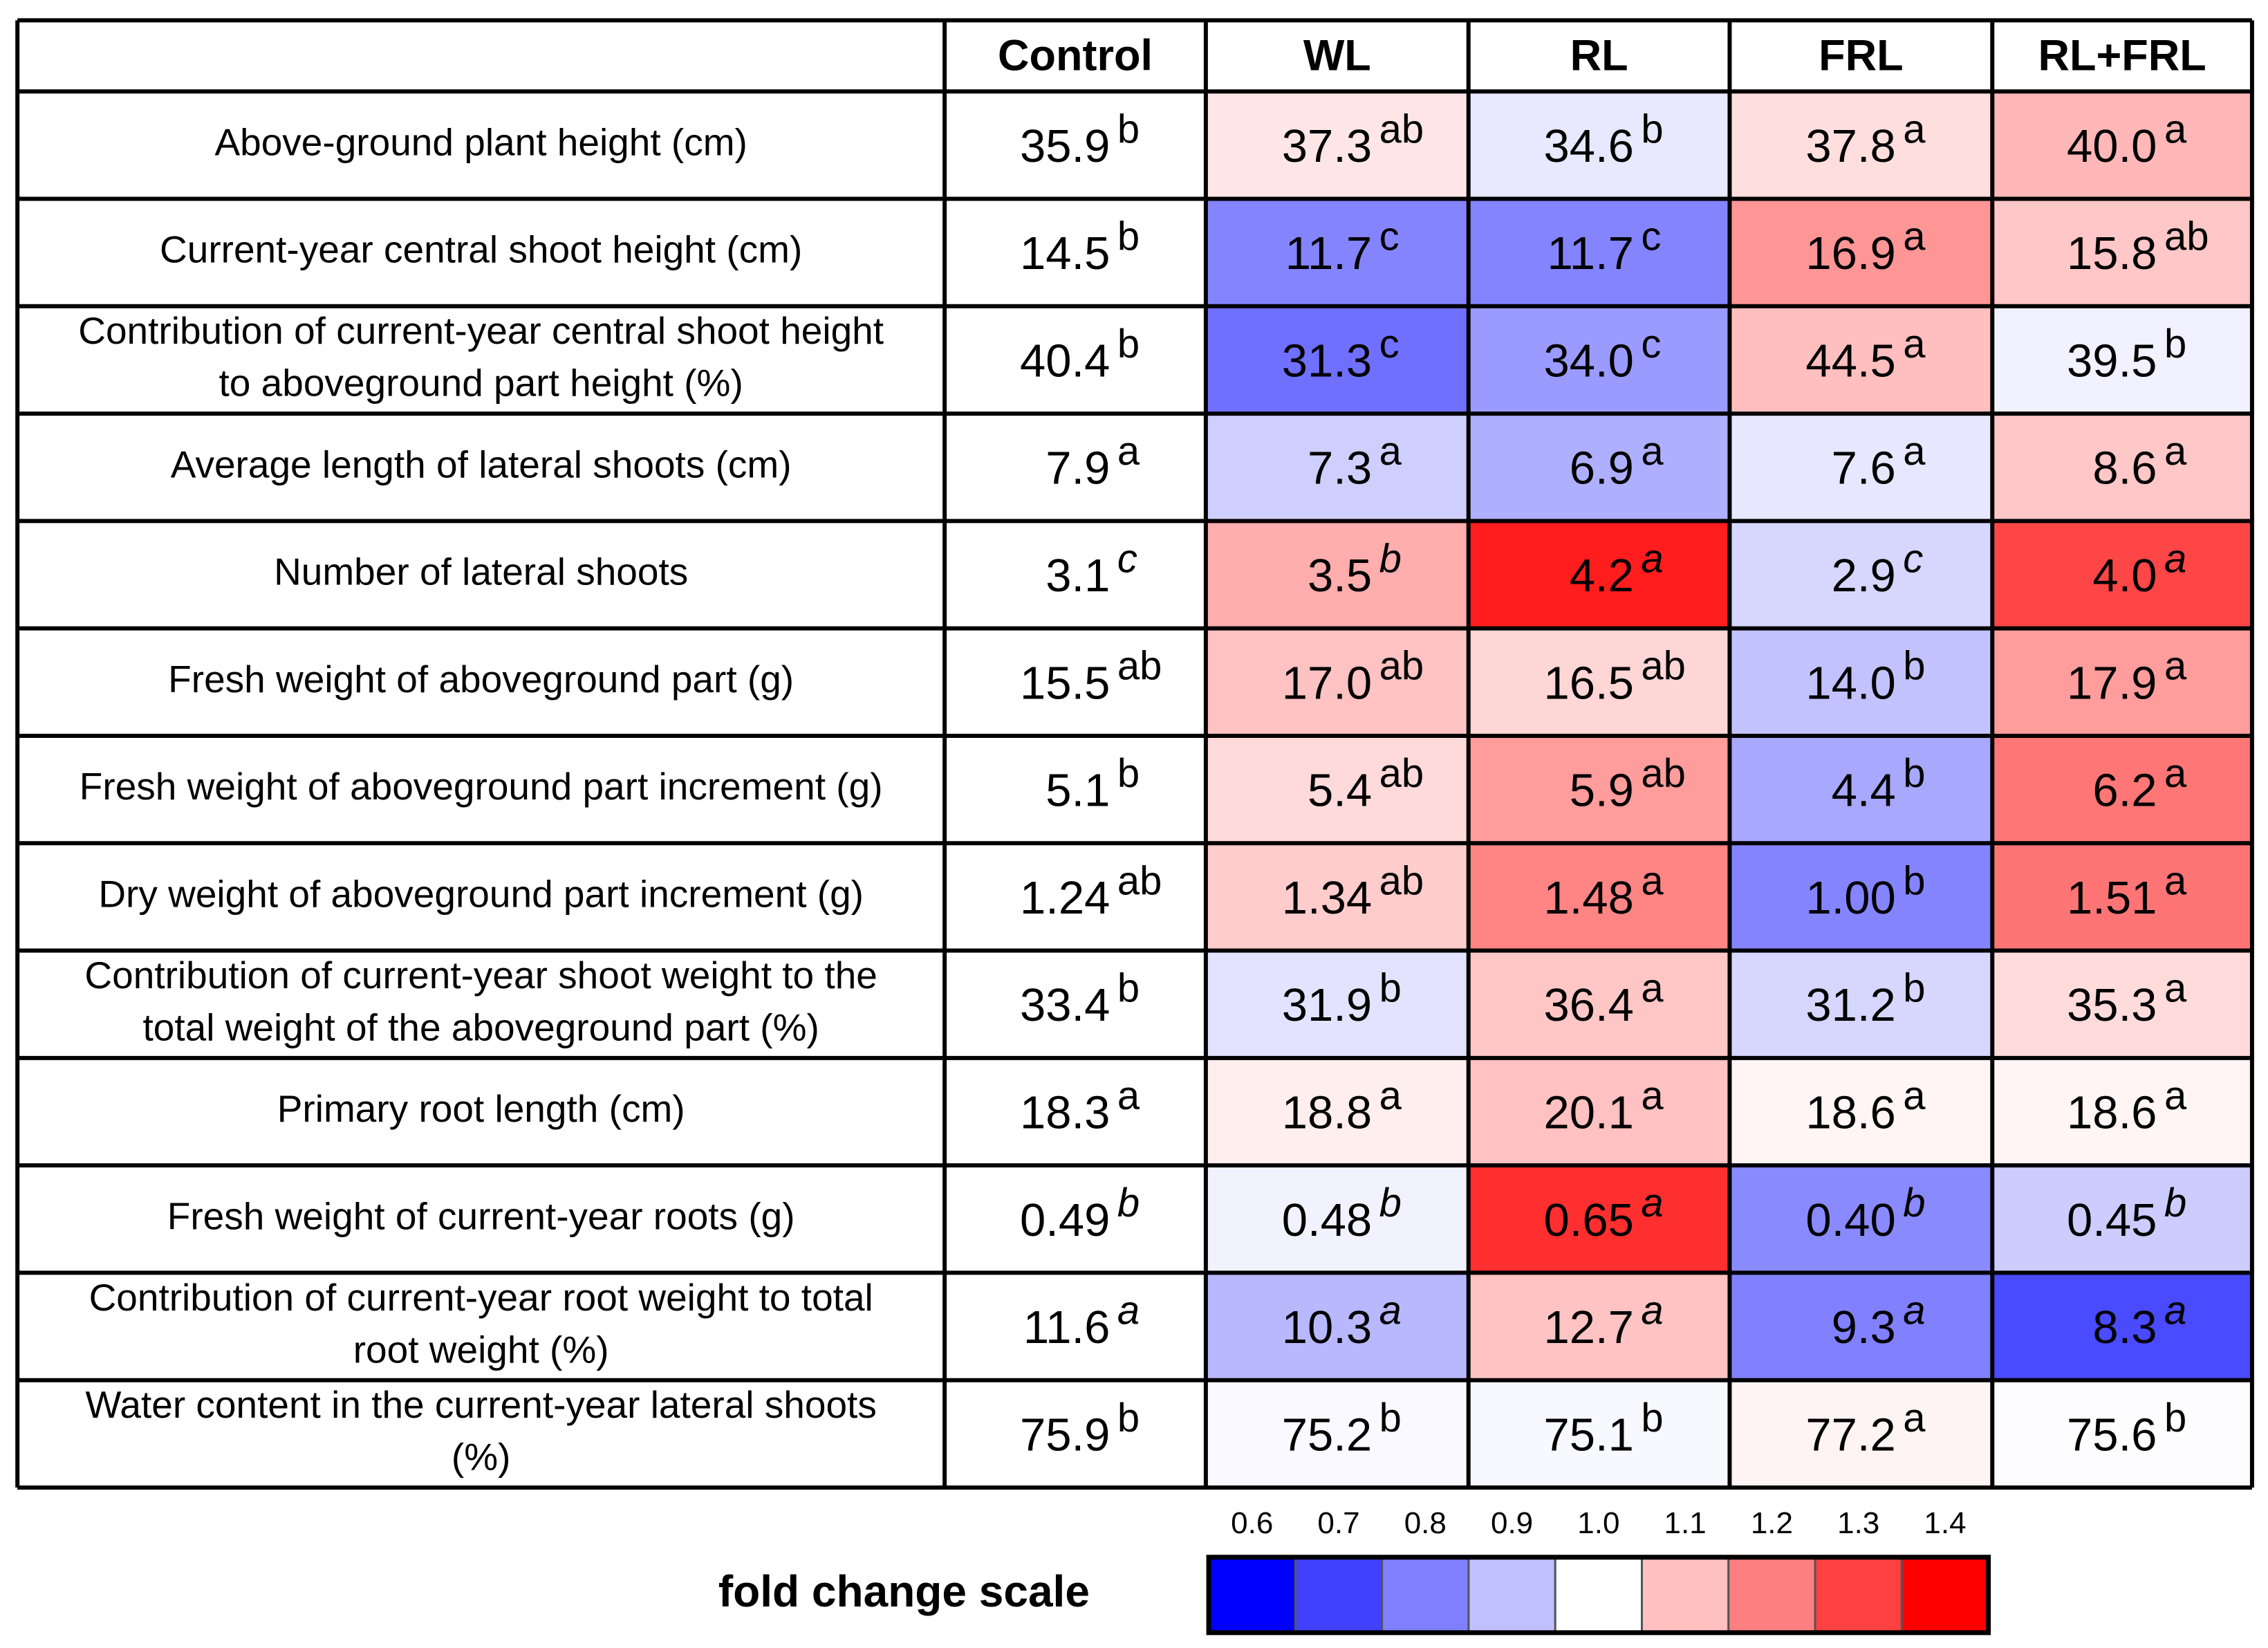  Describe the element at coordinates (1685, 1523) in the screenshot. I see `scale-tick-label: 1.1` at that location.